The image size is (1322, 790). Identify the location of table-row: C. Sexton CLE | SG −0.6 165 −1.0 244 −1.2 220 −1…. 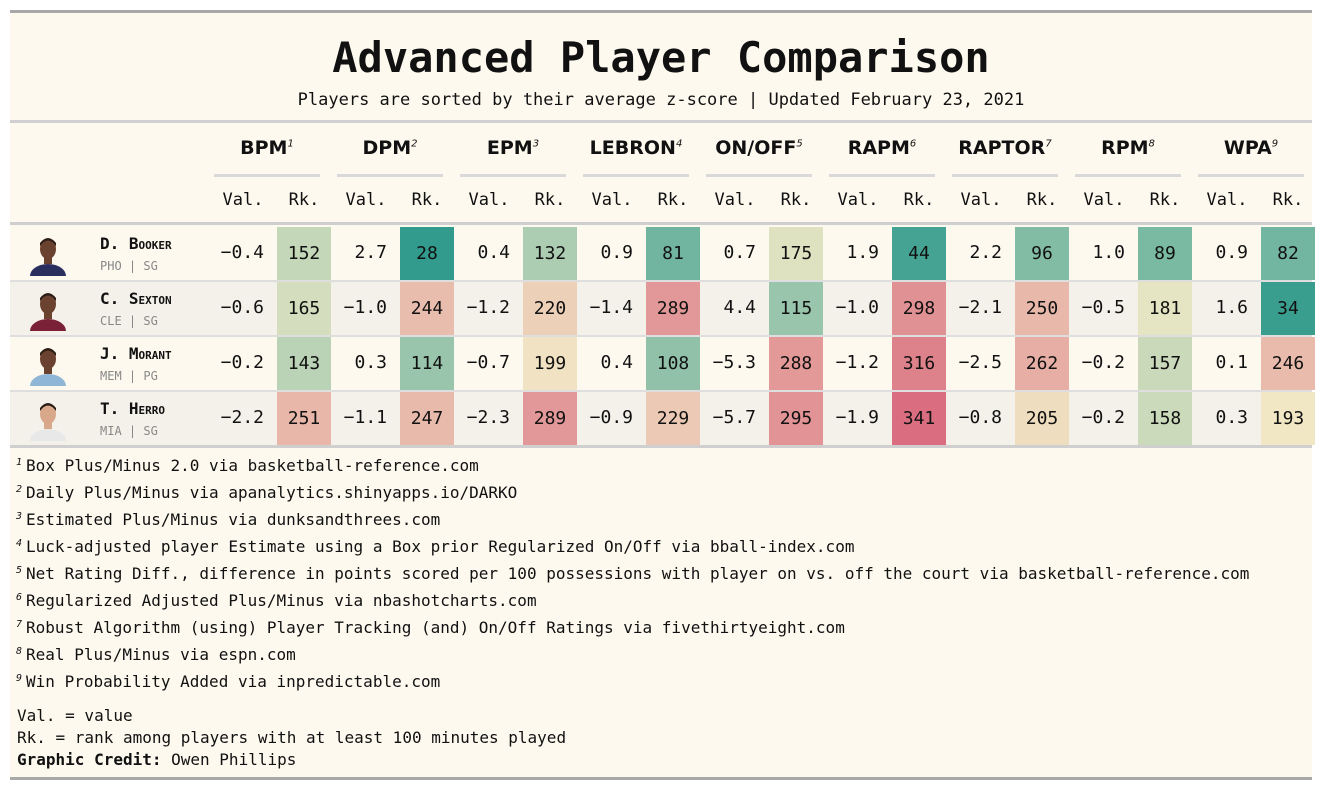
(662, 312).